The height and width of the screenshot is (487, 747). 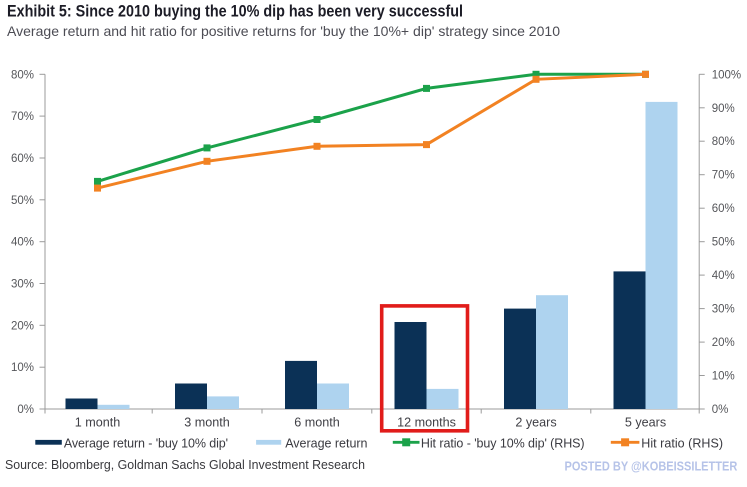 I want to click on svg-text: 2 years, so click(x=535, y=423).